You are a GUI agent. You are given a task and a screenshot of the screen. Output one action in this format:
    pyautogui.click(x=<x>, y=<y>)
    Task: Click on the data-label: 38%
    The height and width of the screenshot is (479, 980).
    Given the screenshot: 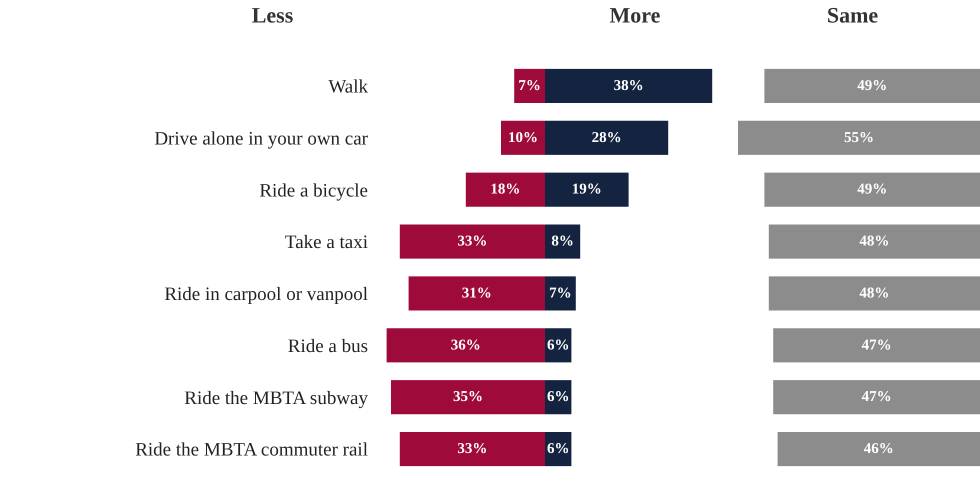 What is the action you would take?
    pyautogui.click(x=629, y=86)
    